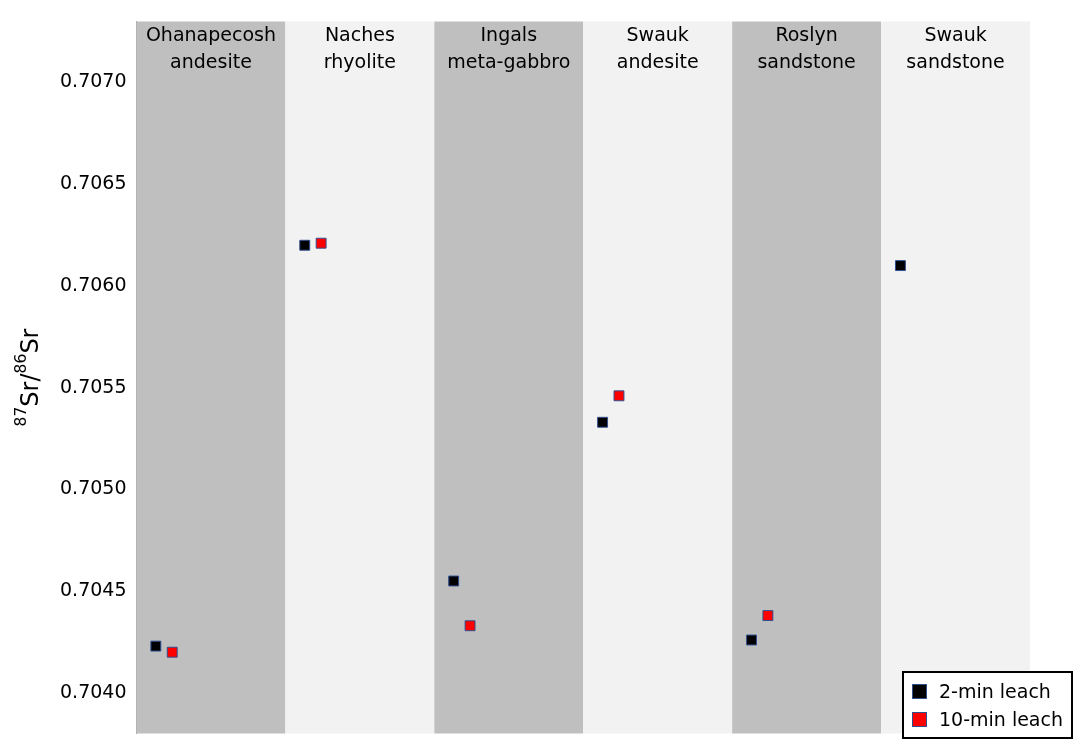 This screenshot has height=755, width=1081. What do you see at coordinates (93, 283) in the screenshot?
I see `y-tick-label: 0.7060` at bounding box center [93, 283].